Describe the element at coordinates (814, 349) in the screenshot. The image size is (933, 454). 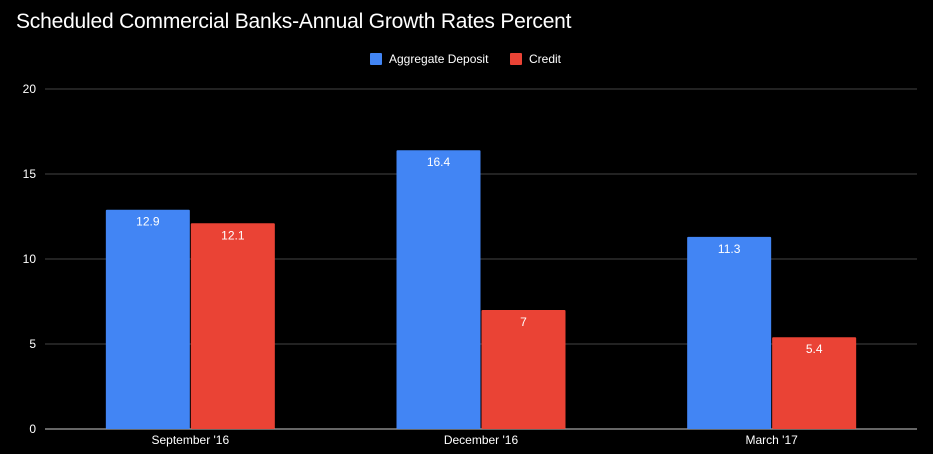
I see `data-label: 5.4` at that location.